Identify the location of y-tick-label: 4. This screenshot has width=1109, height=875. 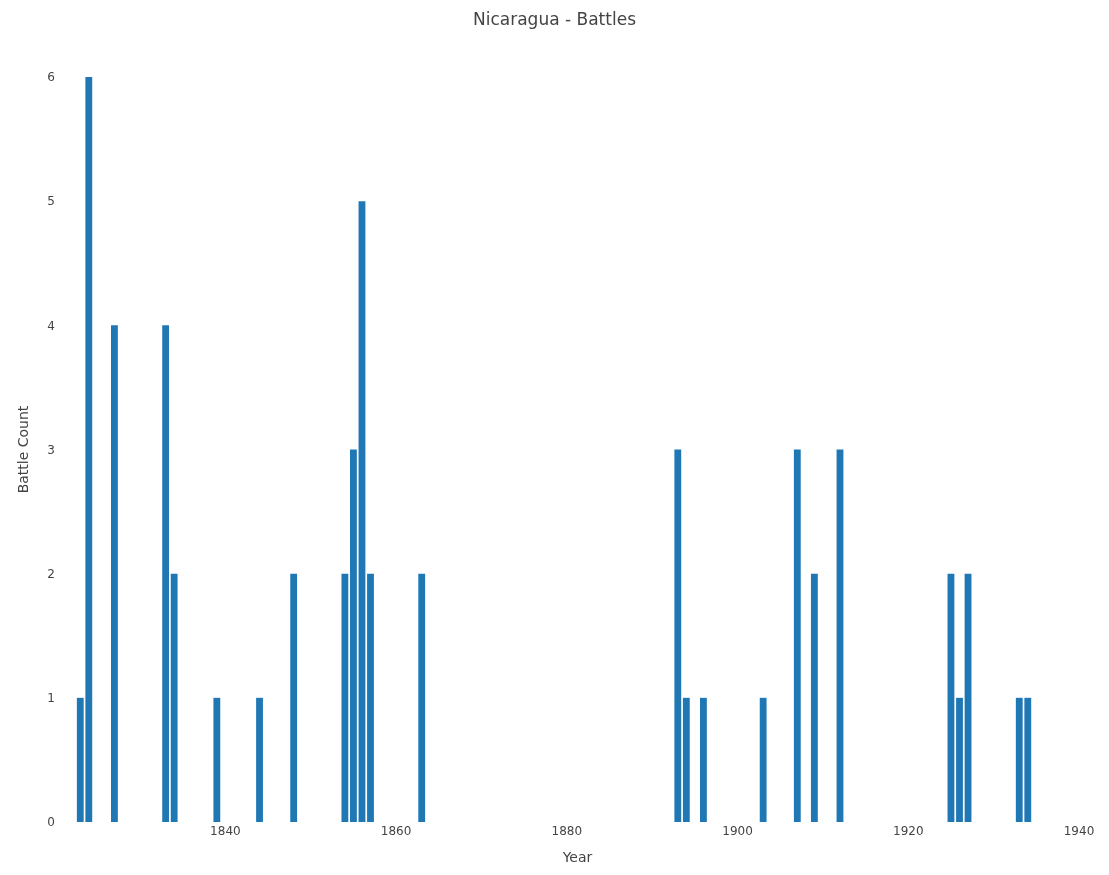
(51, 325).